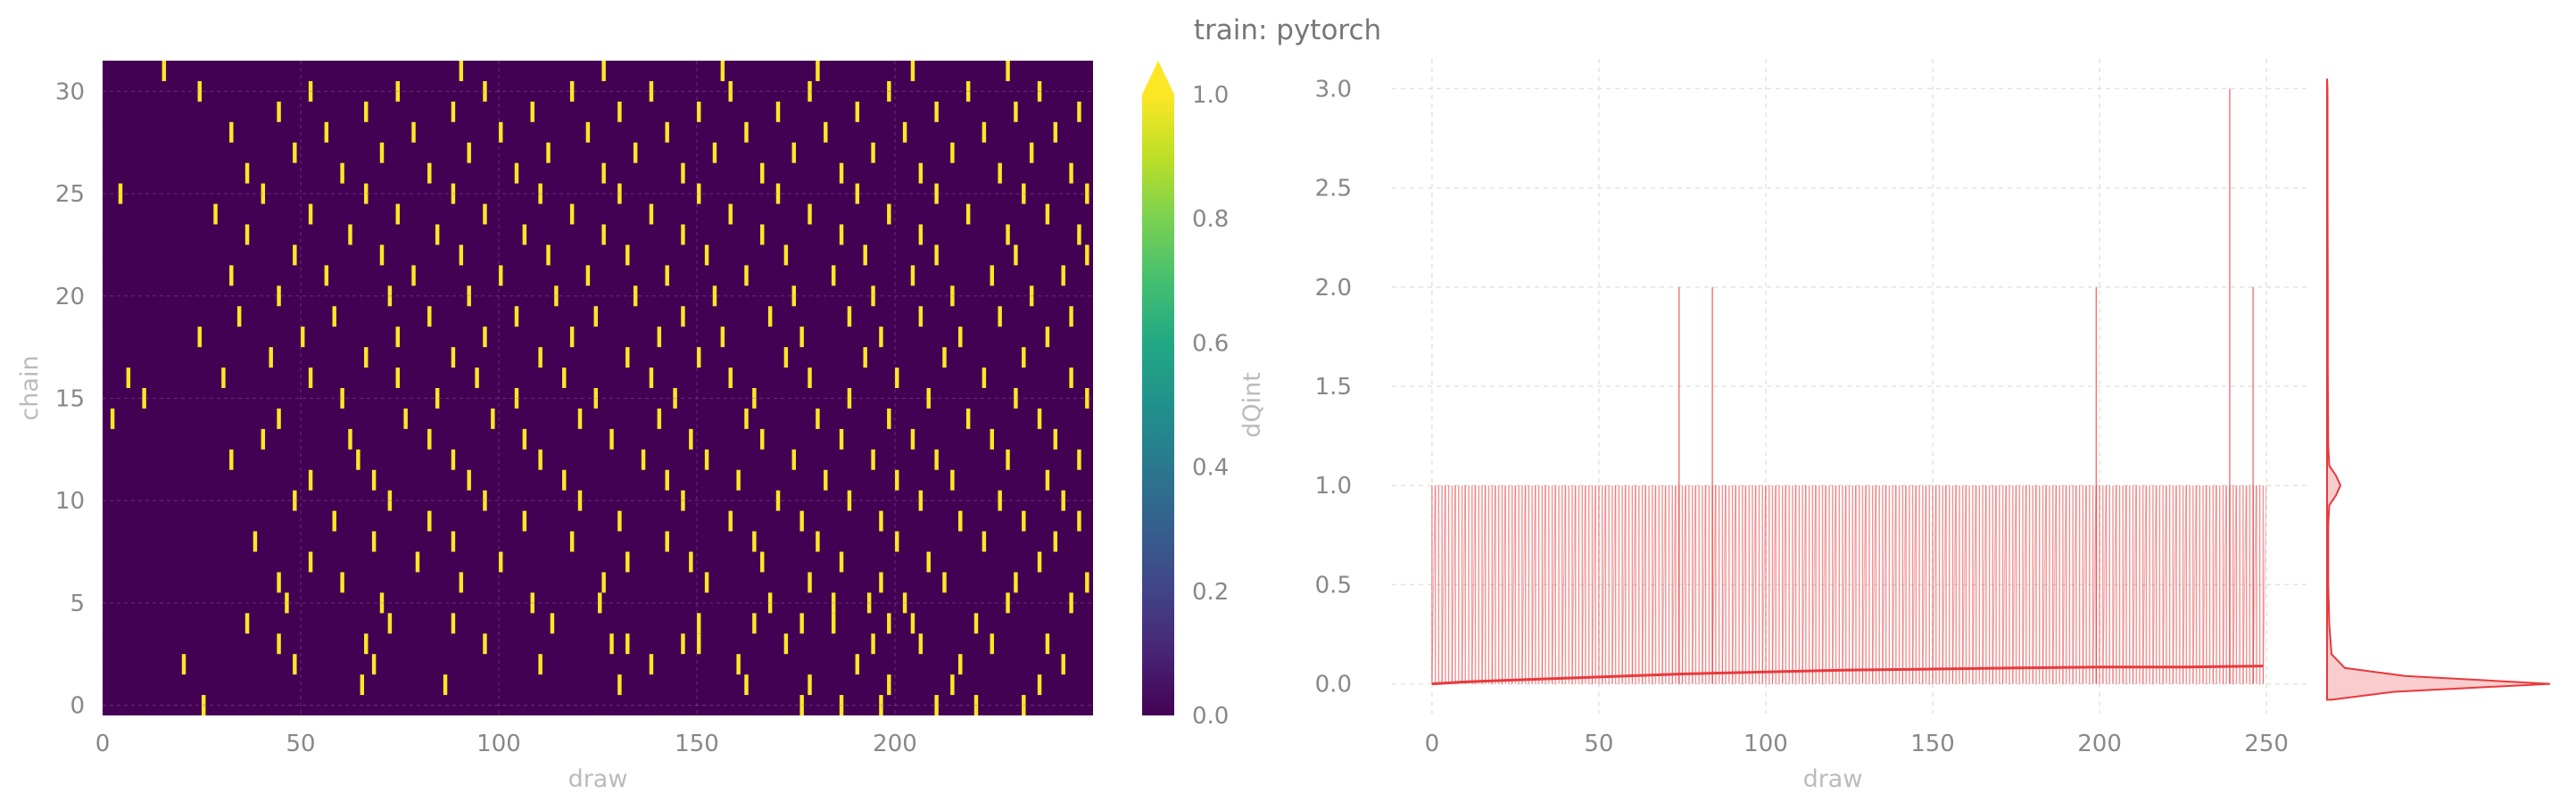 This screenshot has width=2576, height=810. Describe the element at coordinates (70, 194) in the screenshot. I see `heatmap-y-tick-label: 25` at that location.